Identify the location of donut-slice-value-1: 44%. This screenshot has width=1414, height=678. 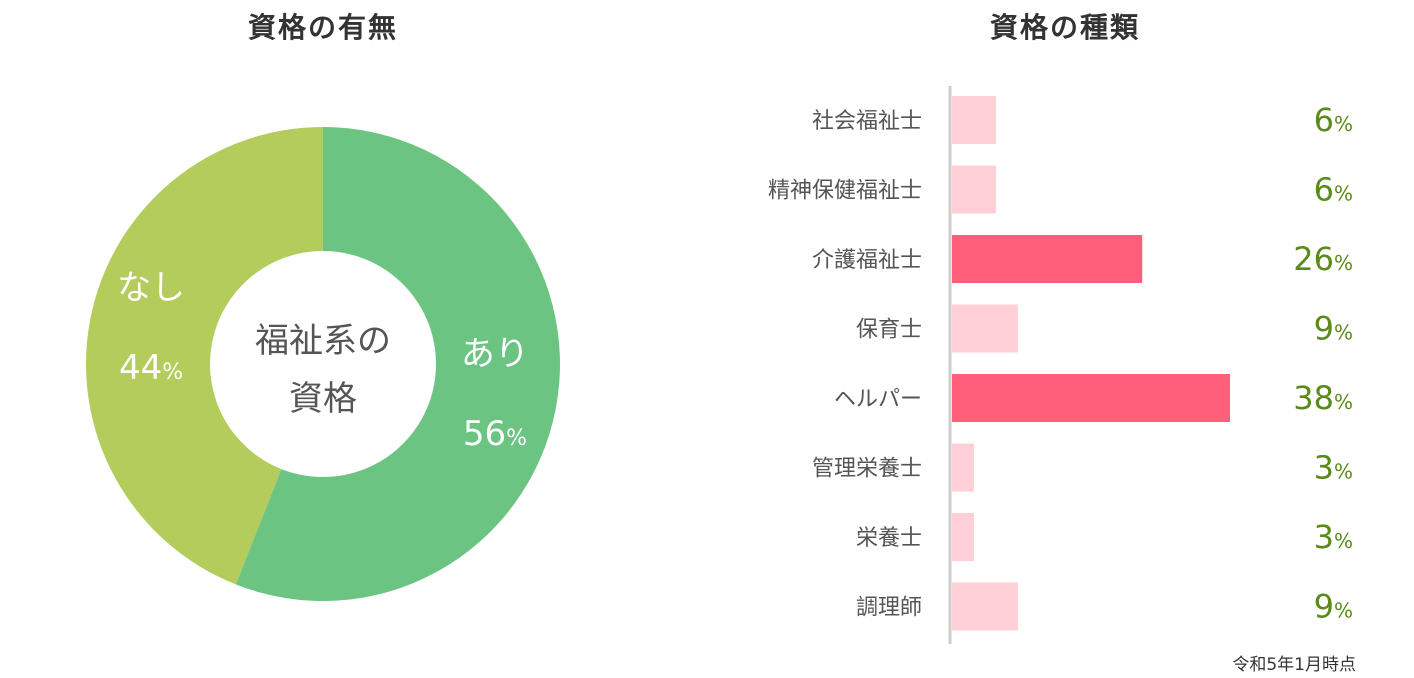
(151, 368).